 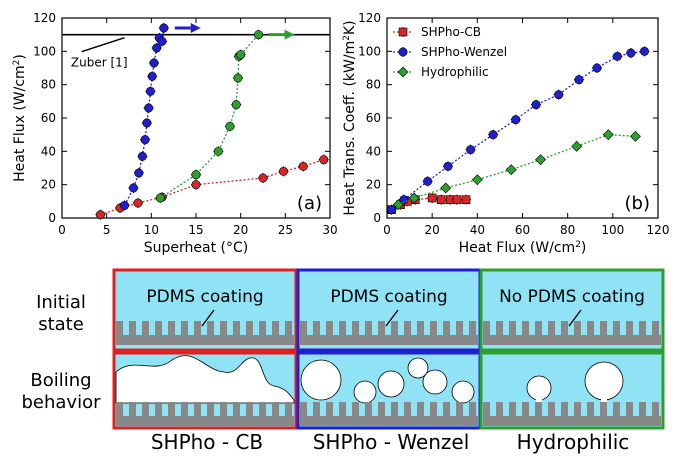 What do you see at coordinates (285, 230) in the screenshot?
I see `x-tick-label: 25` at bounding box center [285, 230].